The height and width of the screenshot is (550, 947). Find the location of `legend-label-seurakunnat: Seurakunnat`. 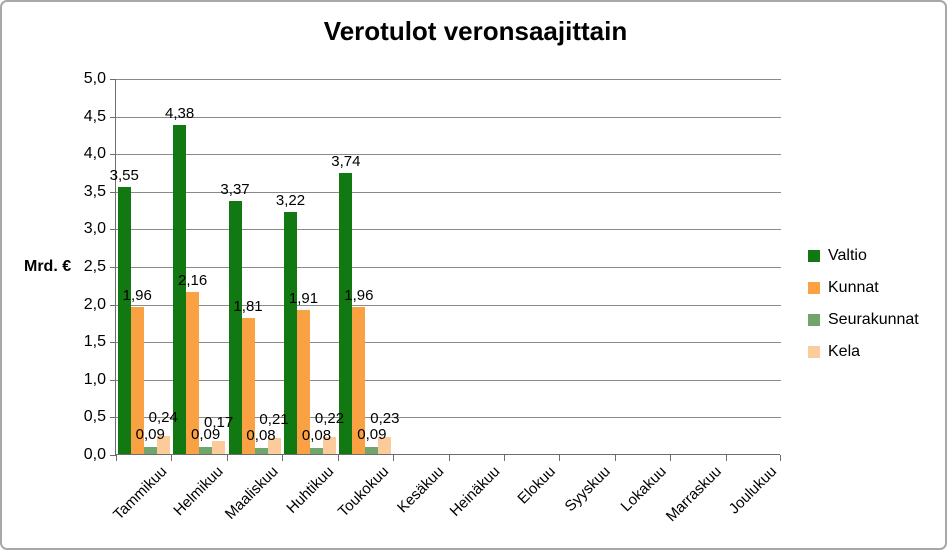

legend-label-seurakunnat: Seurakunnat is located at coordinates (873, 319).